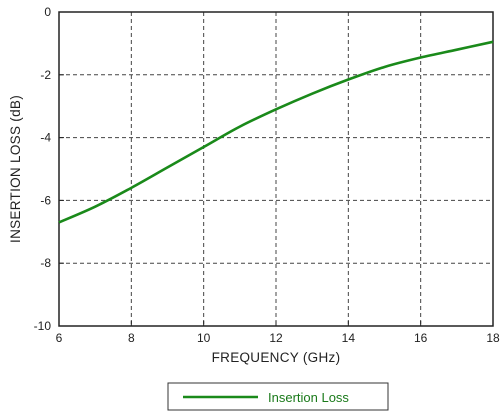  What do you see at coordinates (45, 263) in the screenshot?
I see `y-tick-label: -8` at bounding box center [45, 263].